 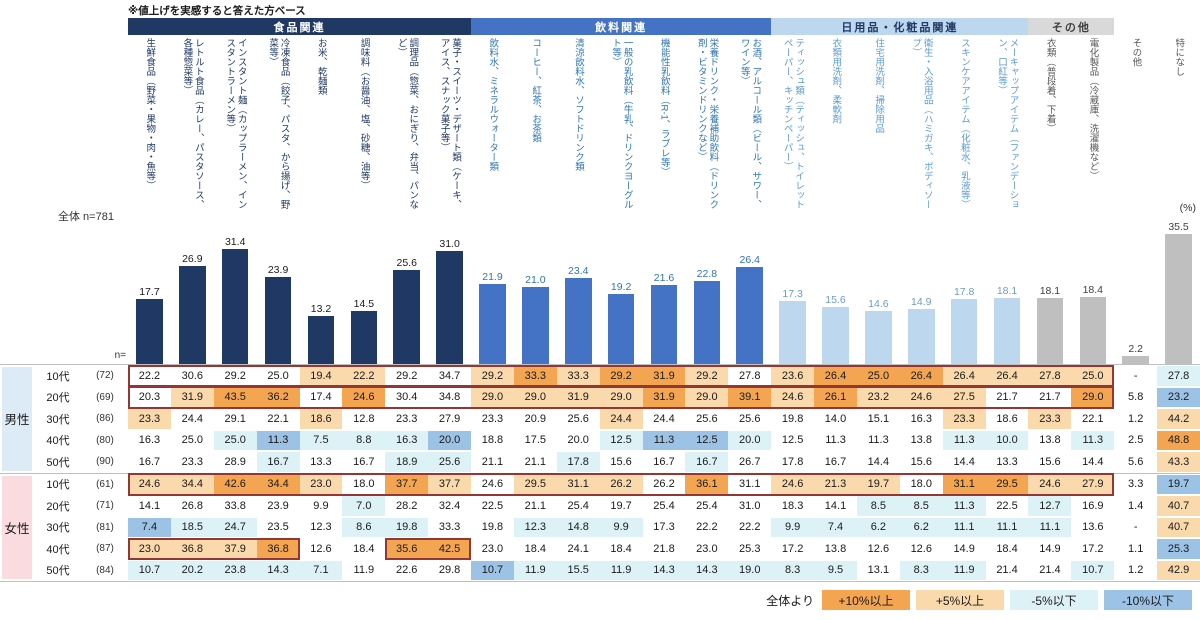 I want to click on table-cell: 33.3, so click(x=578, y=376).